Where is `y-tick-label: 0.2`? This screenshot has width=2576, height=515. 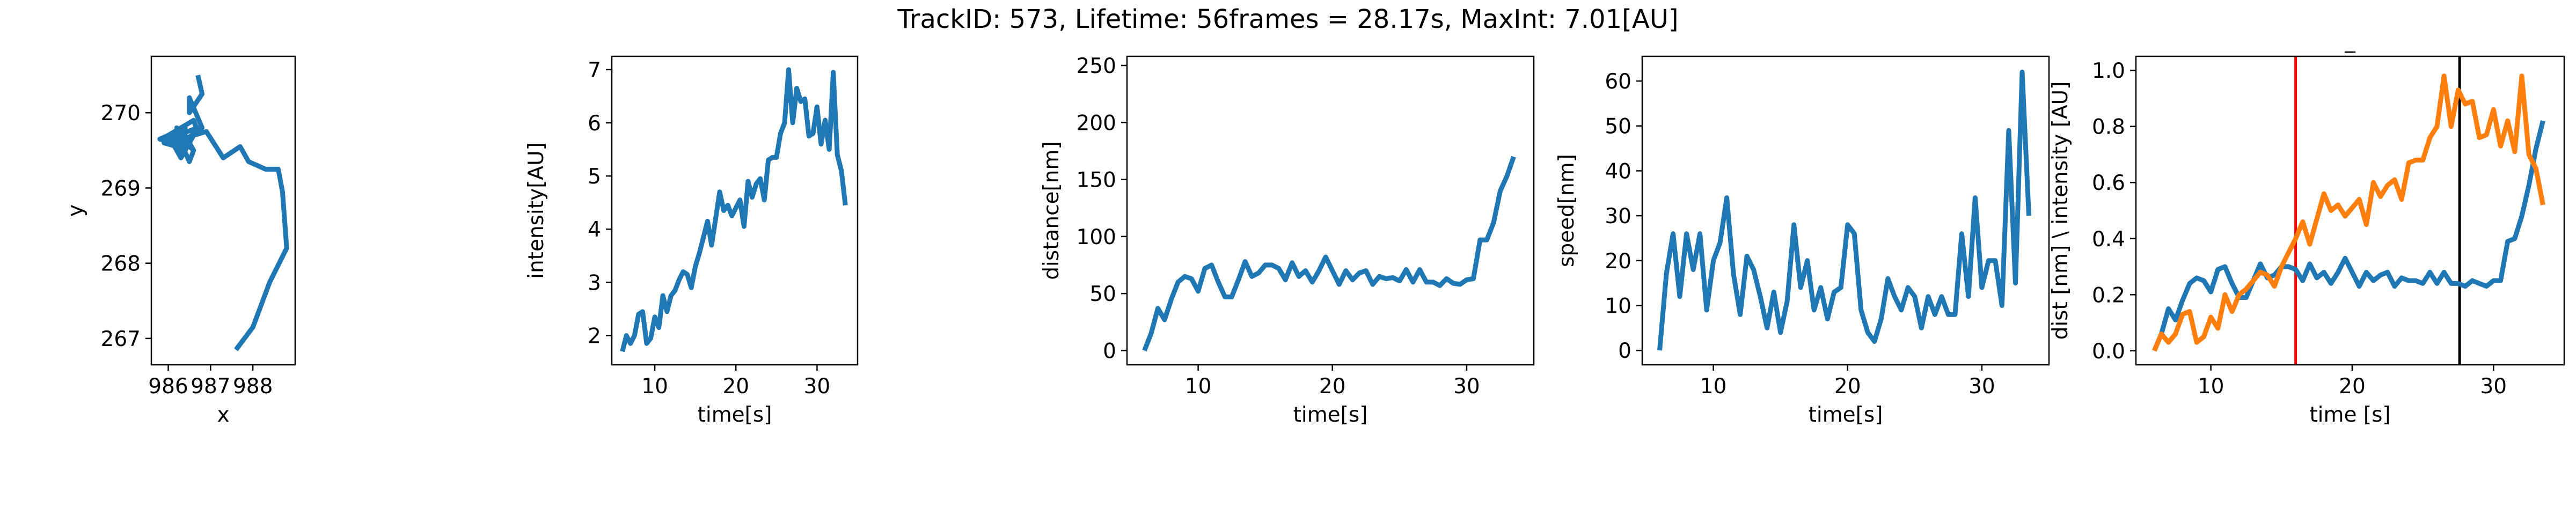
y-tick-label: 0.2 is located at coordinates (2108, 295).